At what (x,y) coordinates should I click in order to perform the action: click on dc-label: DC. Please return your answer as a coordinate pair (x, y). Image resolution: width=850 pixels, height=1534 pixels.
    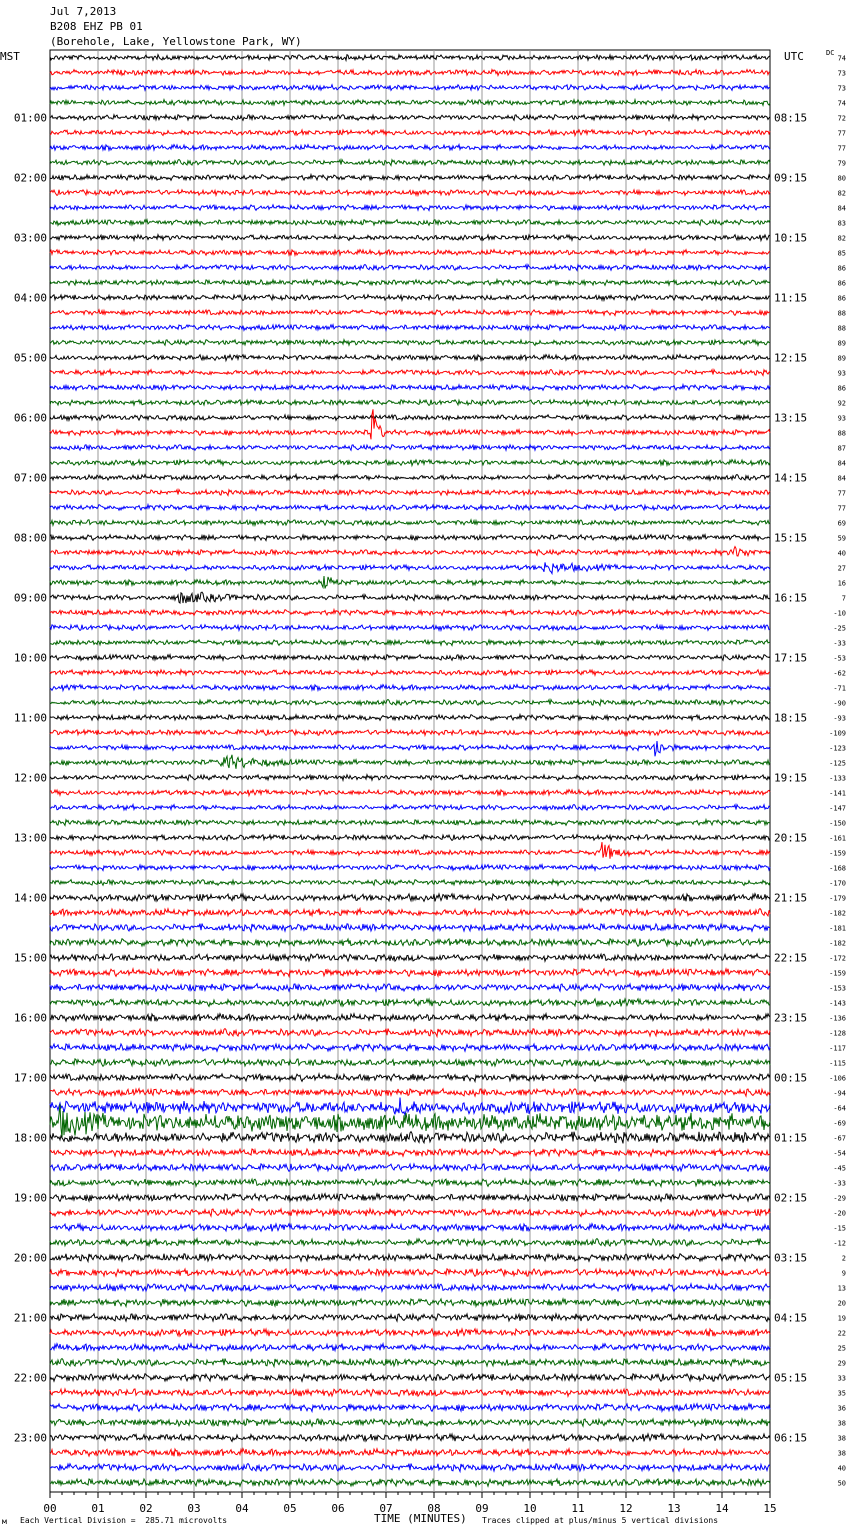
    Looking at the image, I should click on (830, 53).